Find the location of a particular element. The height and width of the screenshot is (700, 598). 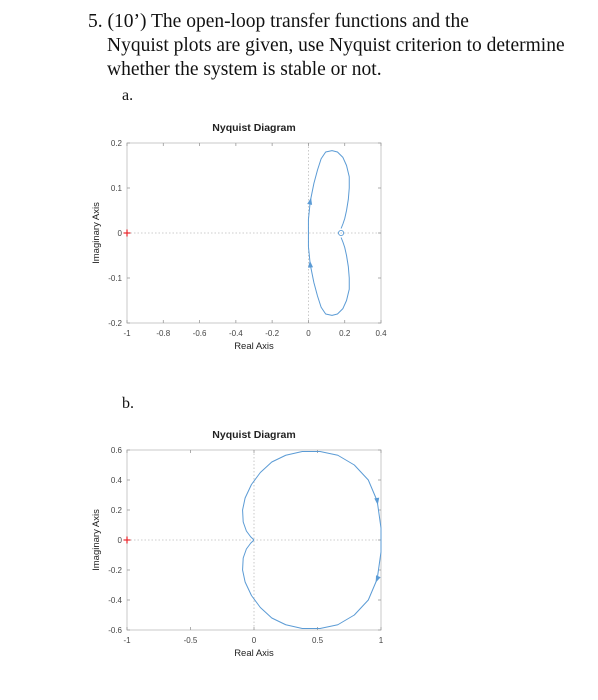

y-tick-label: -0.6 is located at coordinates (115, 630).